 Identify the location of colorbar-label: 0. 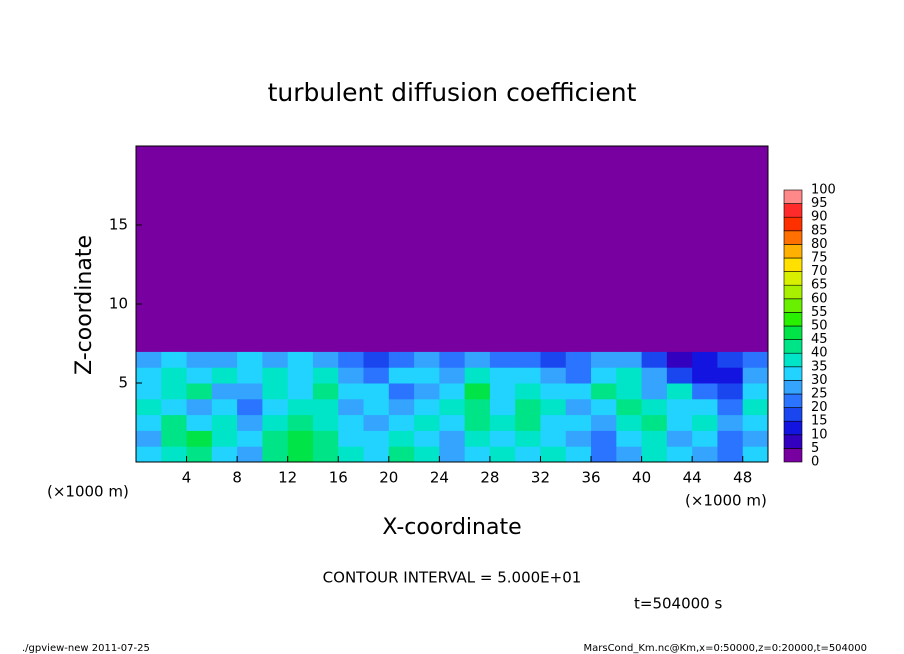
(815, 462).